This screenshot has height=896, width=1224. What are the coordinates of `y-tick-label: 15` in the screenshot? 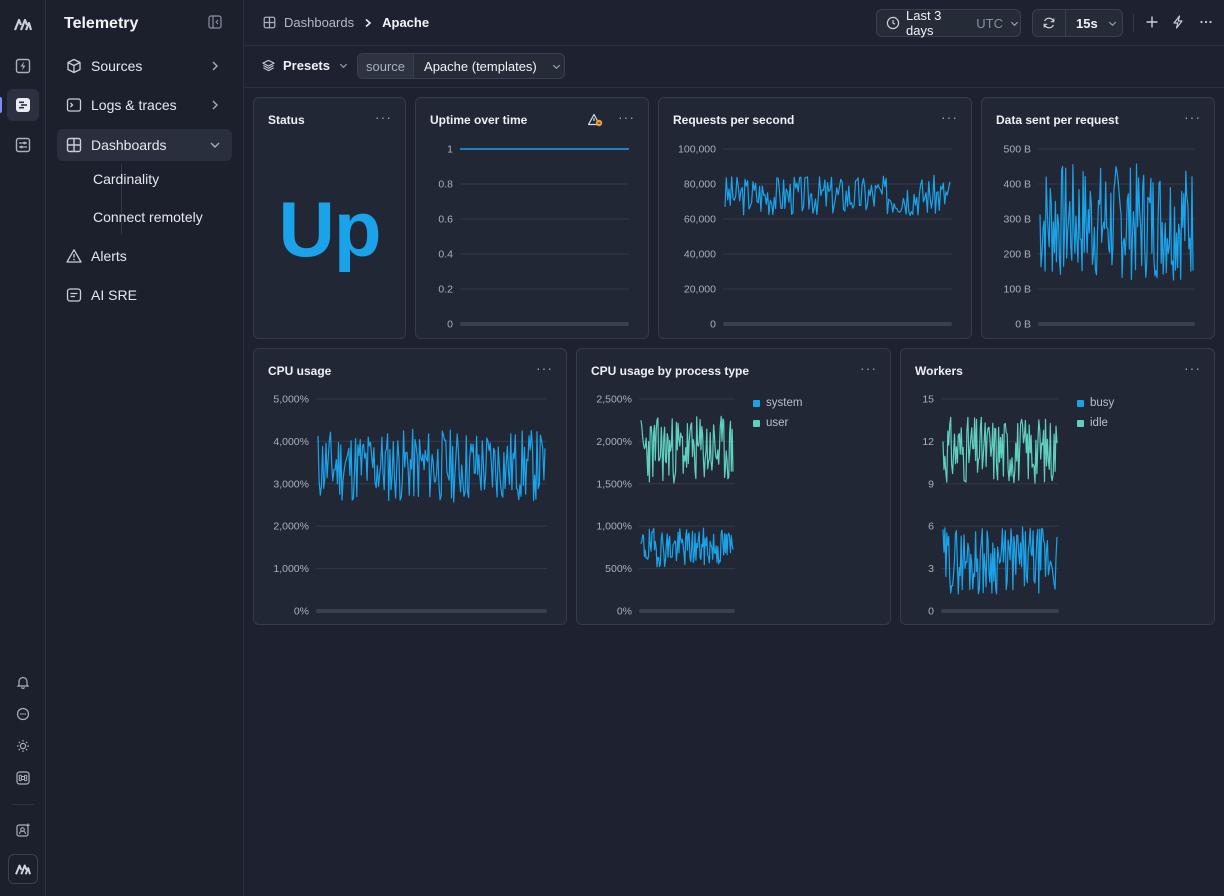 It's located at (928, 400).